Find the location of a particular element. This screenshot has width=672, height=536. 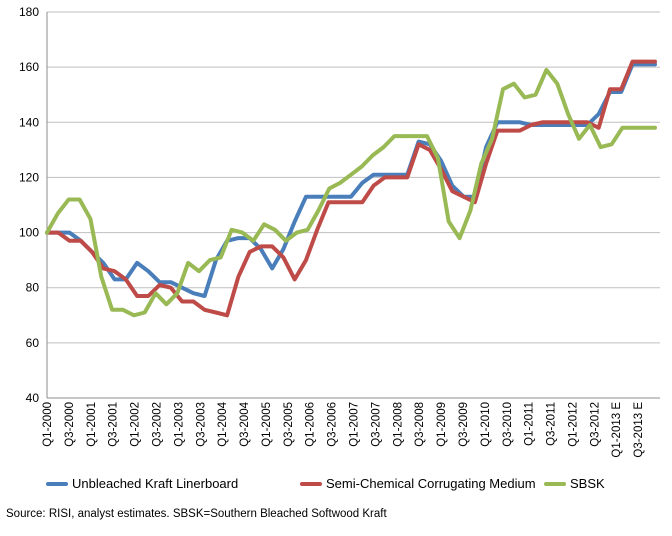

legend-label-3: SBSK is located at coordinates (587, 483).